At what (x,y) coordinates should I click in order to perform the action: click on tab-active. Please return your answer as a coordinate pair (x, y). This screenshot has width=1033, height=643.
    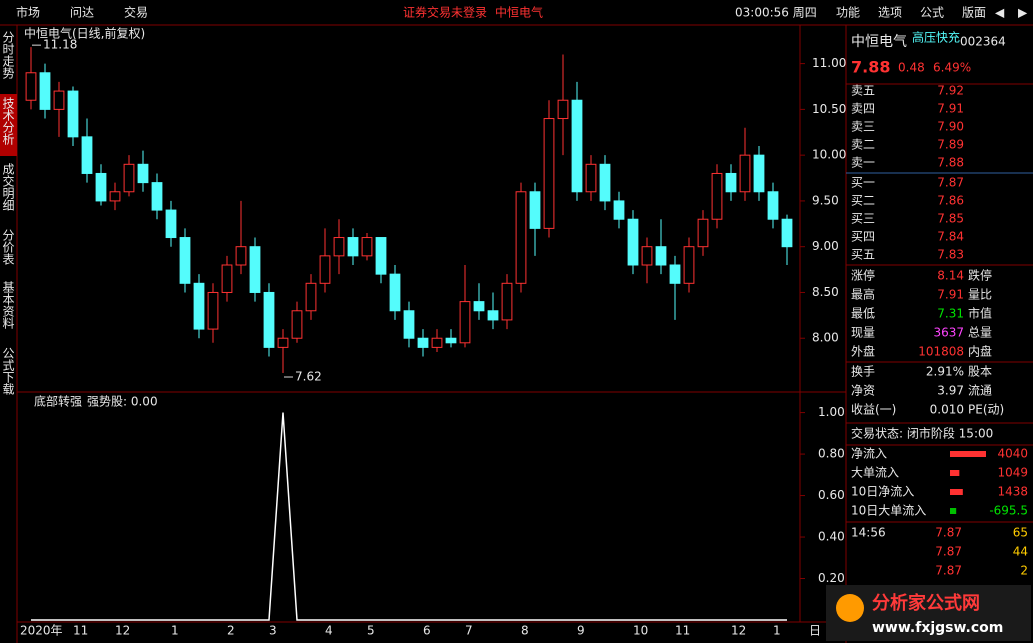
    Looking at the image, I should click on (8, 125).